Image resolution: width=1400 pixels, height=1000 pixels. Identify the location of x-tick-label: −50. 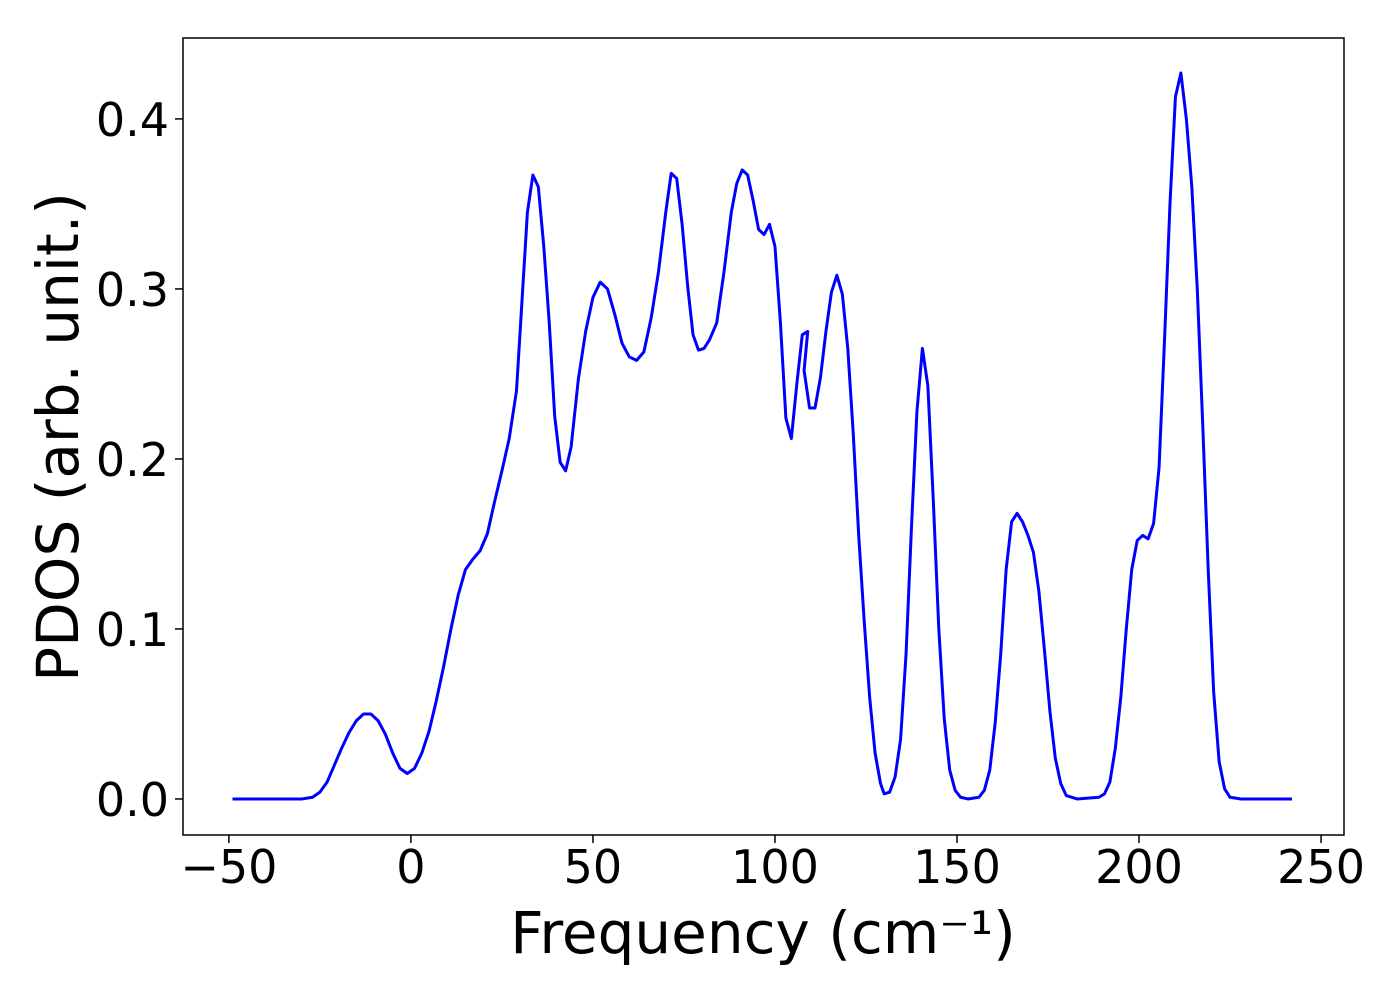
(228, 867).